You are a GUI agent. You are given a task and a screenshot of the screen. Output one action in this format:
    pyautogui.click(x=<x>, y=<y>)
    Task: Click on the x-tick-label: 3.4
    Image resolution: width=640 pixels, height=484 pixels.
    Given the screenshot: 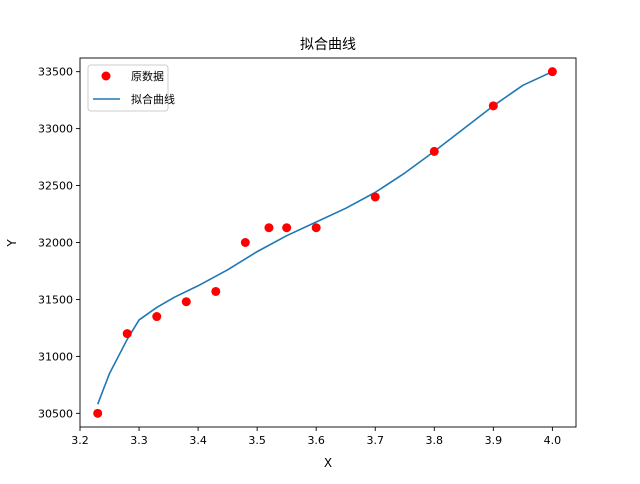 What is the action you would take?
    pyautogui.click(x=198, y=440)
    